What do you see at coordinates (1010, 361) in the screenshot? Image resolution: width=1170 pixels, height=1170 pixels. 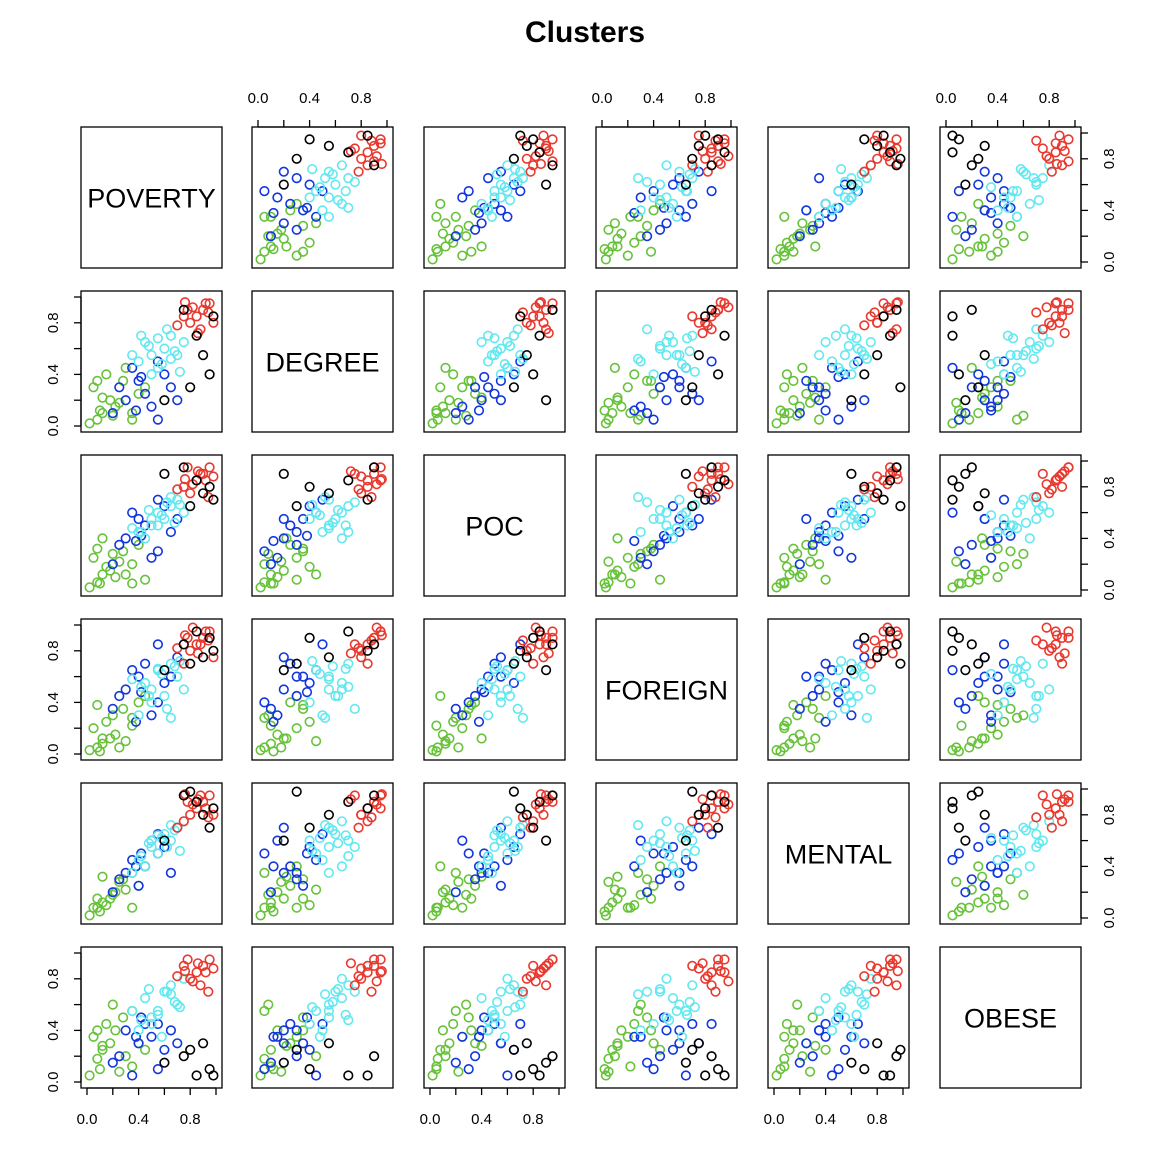 I see `panel-frame` at bounding box center [1010, 361].